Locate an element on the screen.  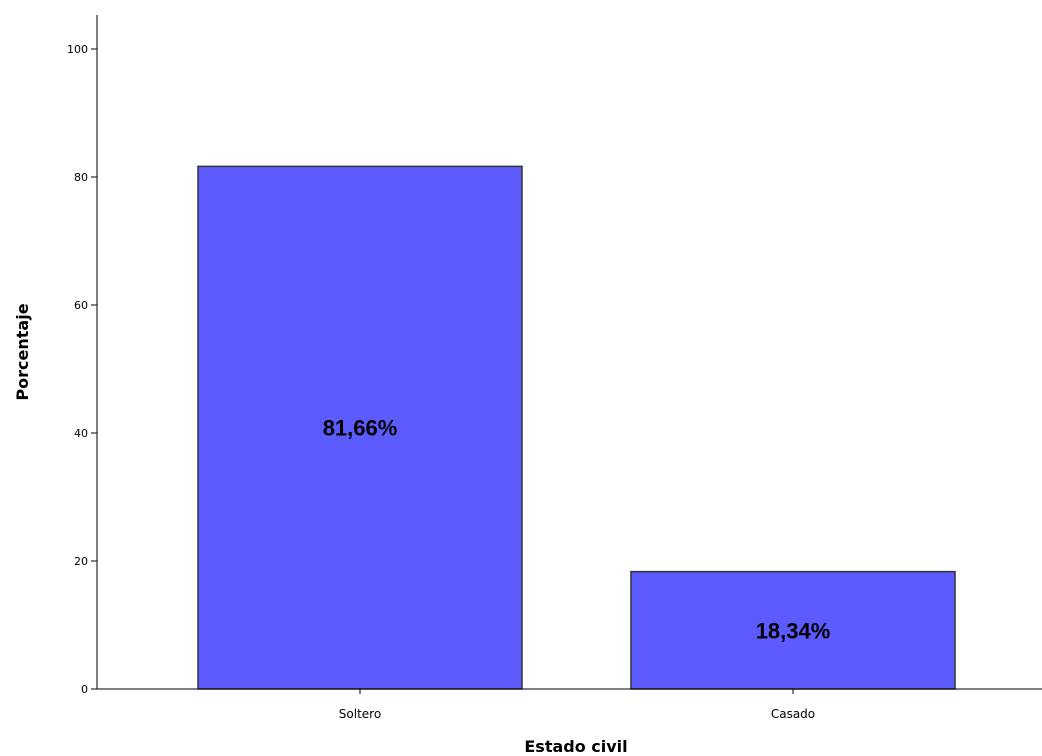
bar-casado is located at coordinates (793, 630).